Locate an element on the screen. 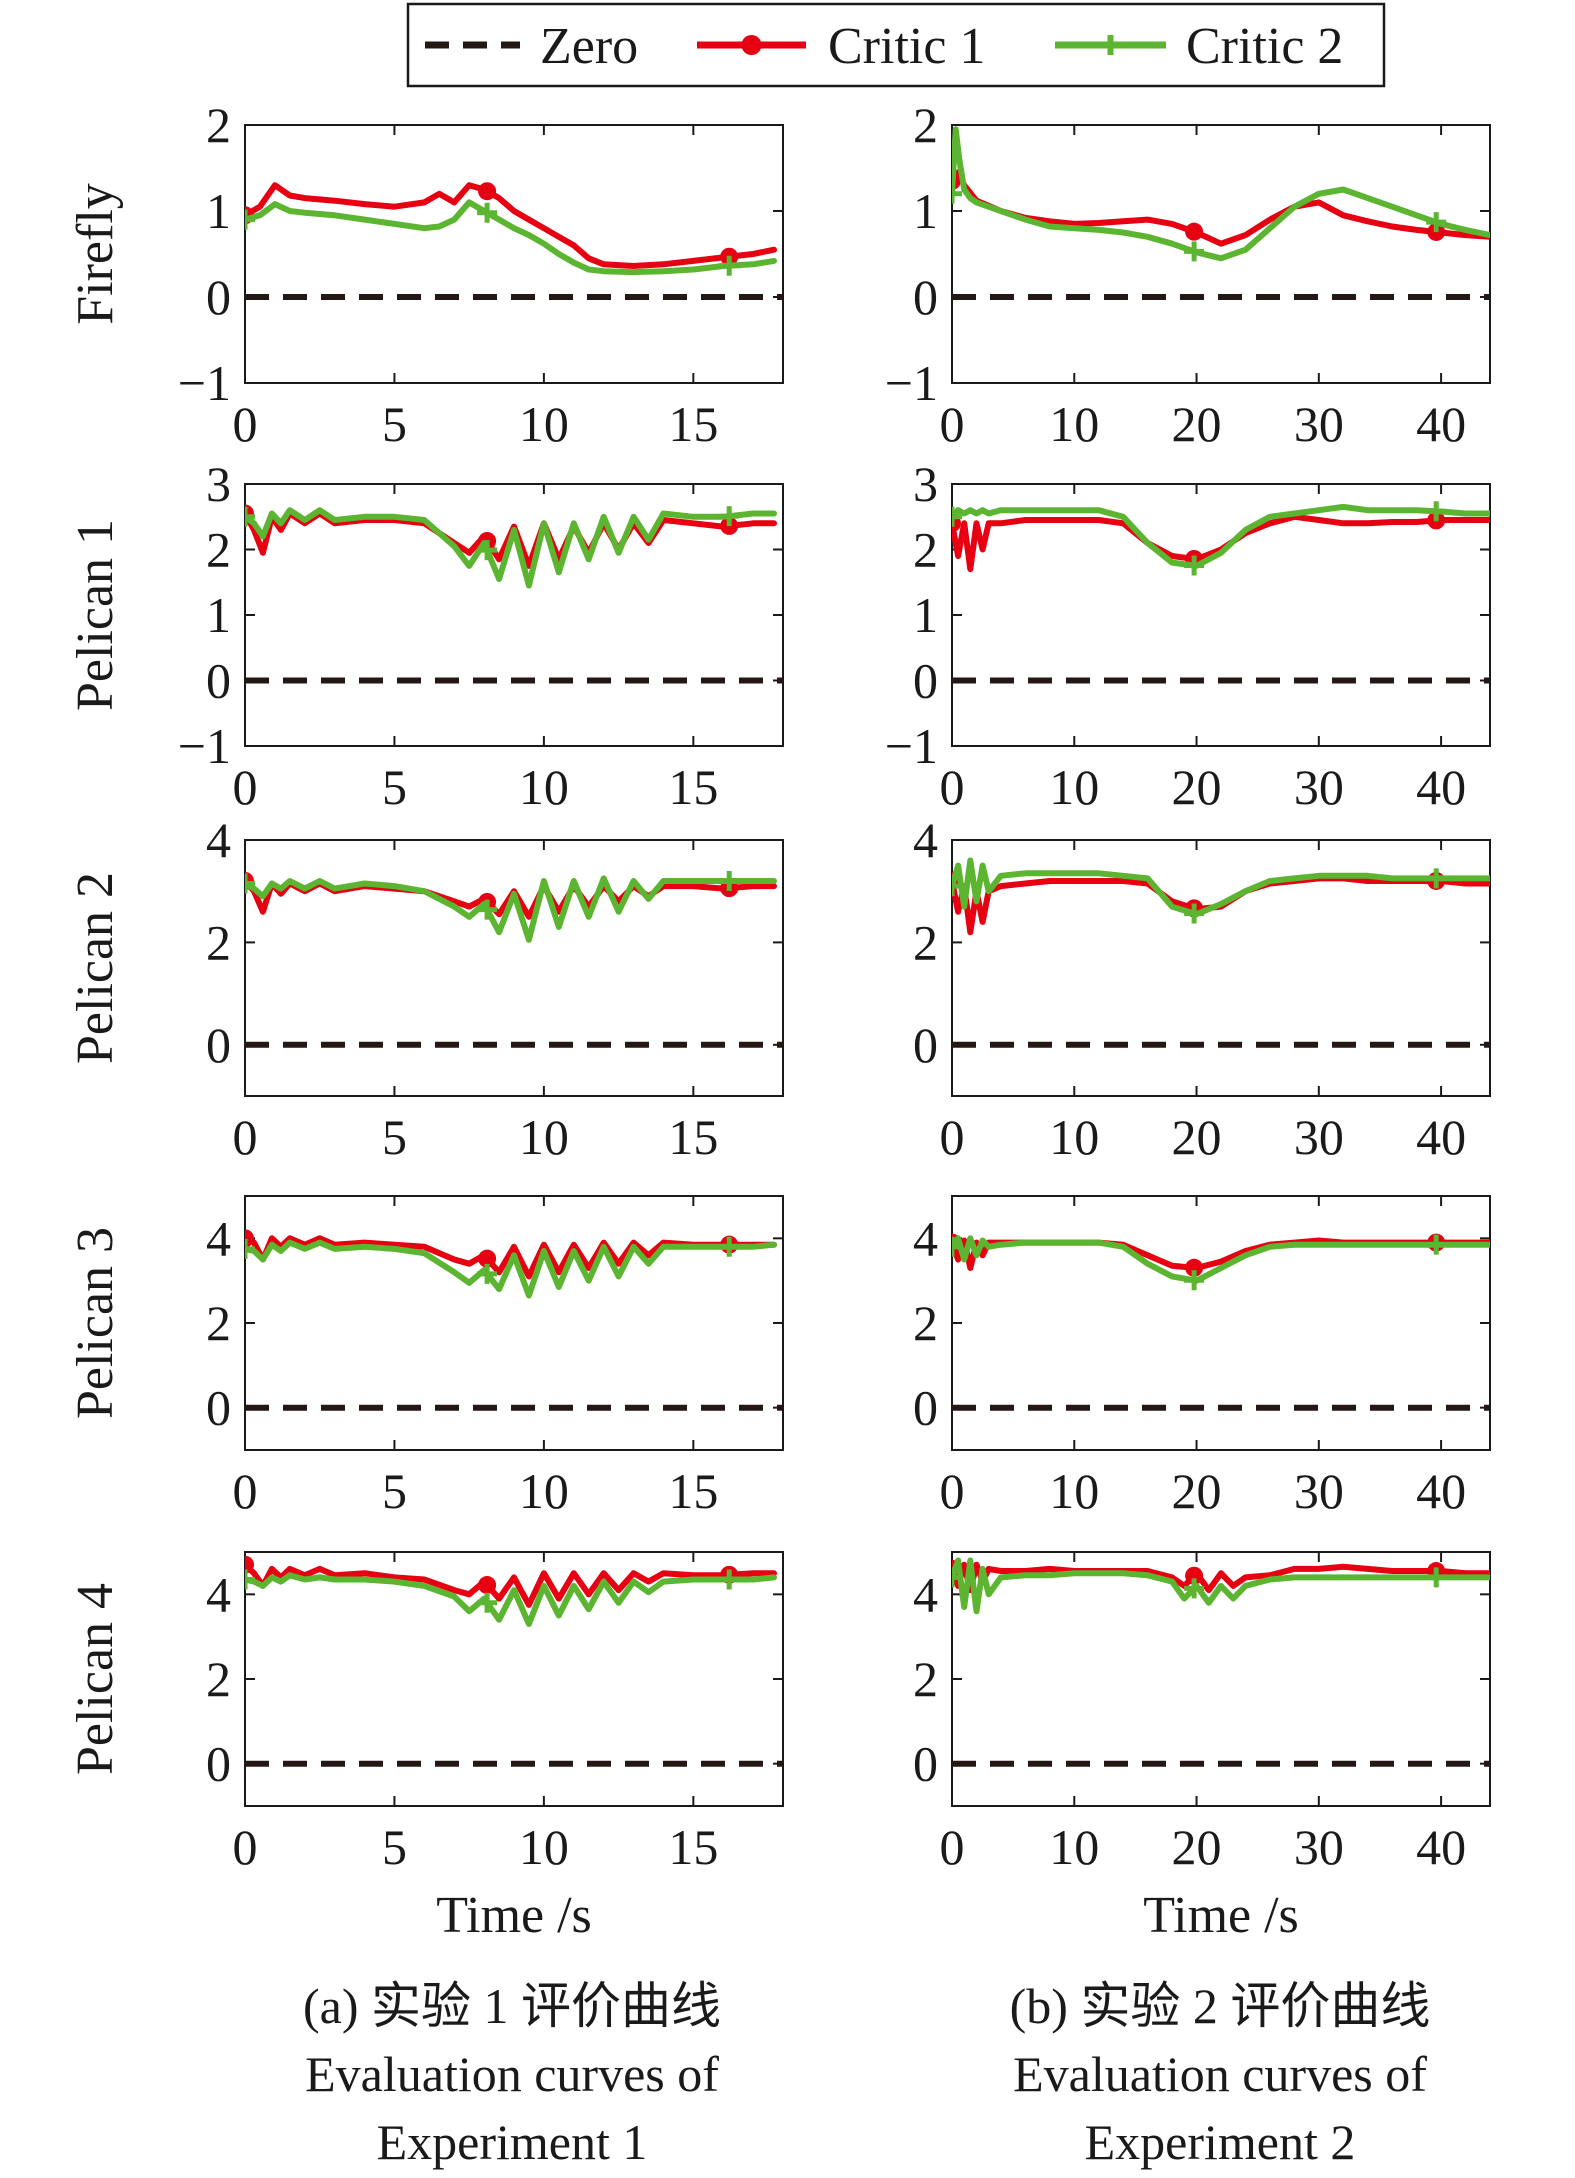 This screenshot has height=2178, width=1575. caption-b-line1: (b) 实验 2 评价曲线 is located at coordinates (1220, 2006).